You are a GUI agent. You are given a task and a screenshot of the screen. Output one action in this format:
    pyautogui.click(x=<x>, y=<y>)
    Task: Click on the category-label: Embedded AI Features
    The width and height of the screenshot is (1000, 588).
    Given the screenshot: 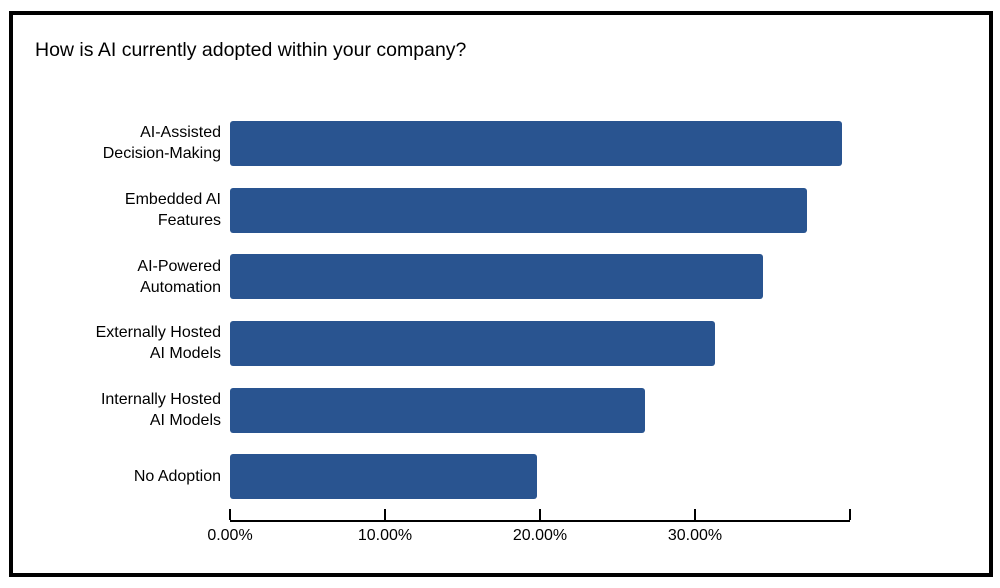 What is the action you would take?
    pyautogui.click(x=124, y=210)
    